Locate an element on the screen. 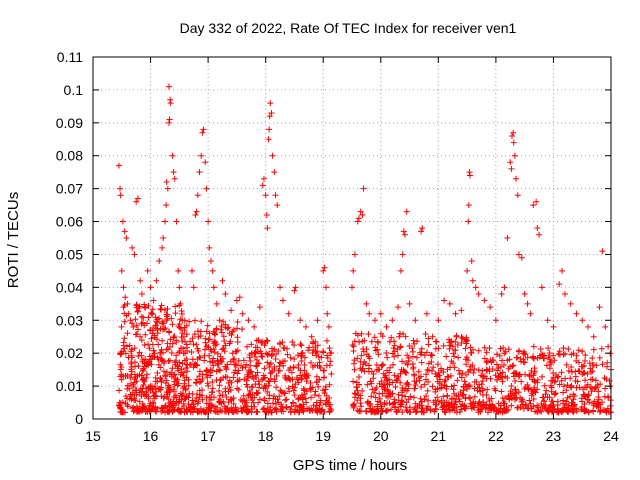 Image resolution: width=640 pixels, height=480 pixels. x-tick-labels: 15 16 17 18 19 20 21 22 23 24 is located at coordinates (352, 436).